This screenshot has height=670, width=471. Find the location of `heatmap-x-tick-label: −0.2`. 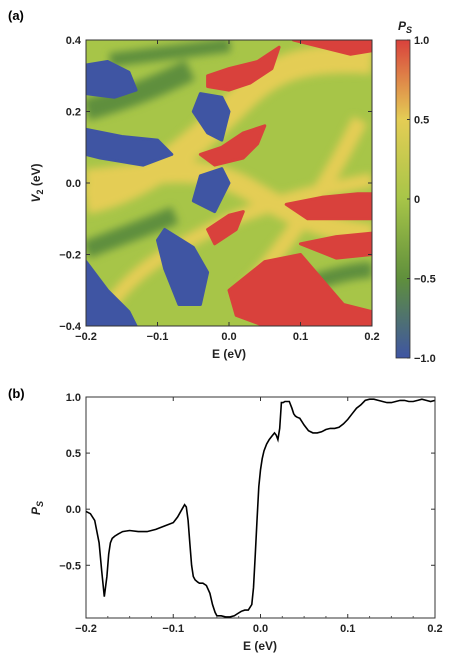

heatmap-x-tick-label: −0.2 is located at coordinates (86, 337).